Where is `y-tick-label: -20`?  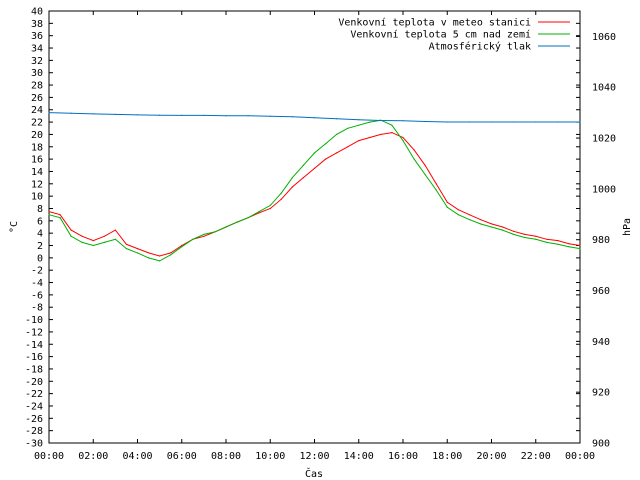 y-tick-label: -20 is located at coordinates (34, 382).